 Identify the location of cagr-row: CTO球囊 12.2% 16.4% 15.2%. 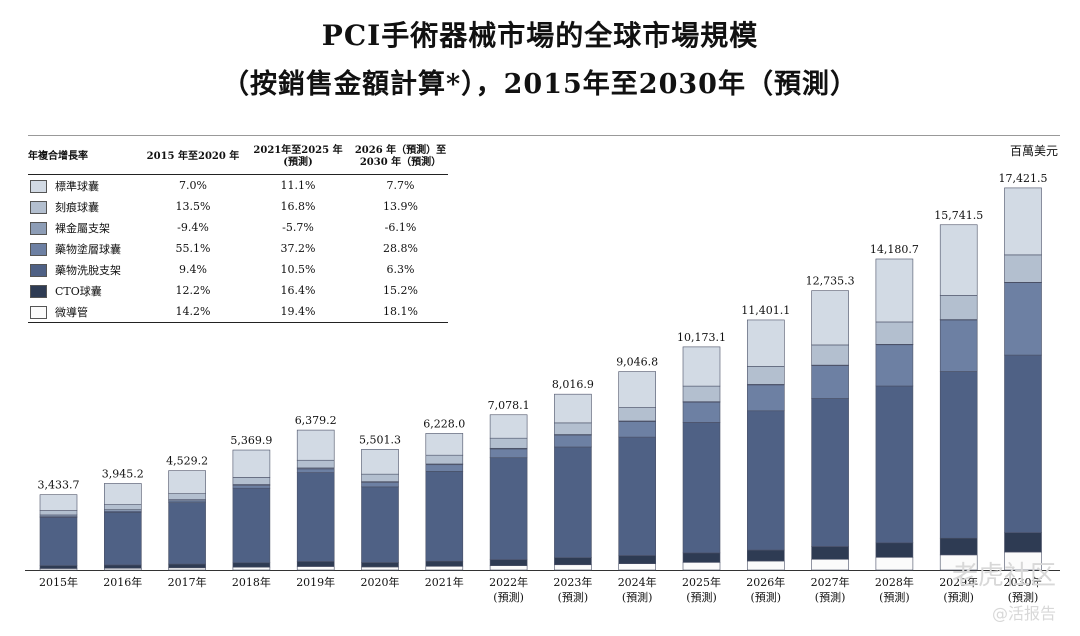
(238, 290).